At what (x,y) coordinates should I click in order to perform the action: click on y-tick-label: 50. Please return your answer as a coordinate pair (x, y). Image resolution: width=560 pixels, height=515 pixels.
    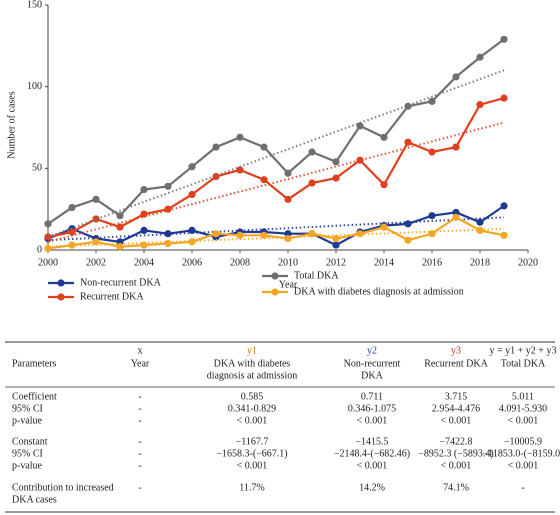
    Looking at the image, I should click on (37, 168).